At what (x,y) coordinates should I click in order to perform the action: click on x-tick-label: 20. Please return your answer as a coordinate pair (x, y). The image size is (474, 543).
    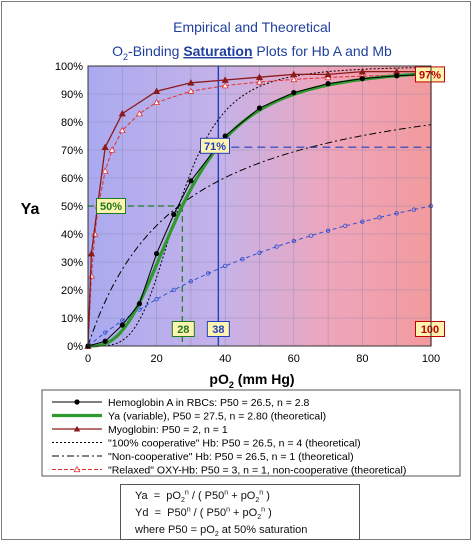
    Looking at the image, I should click on (156, 359).